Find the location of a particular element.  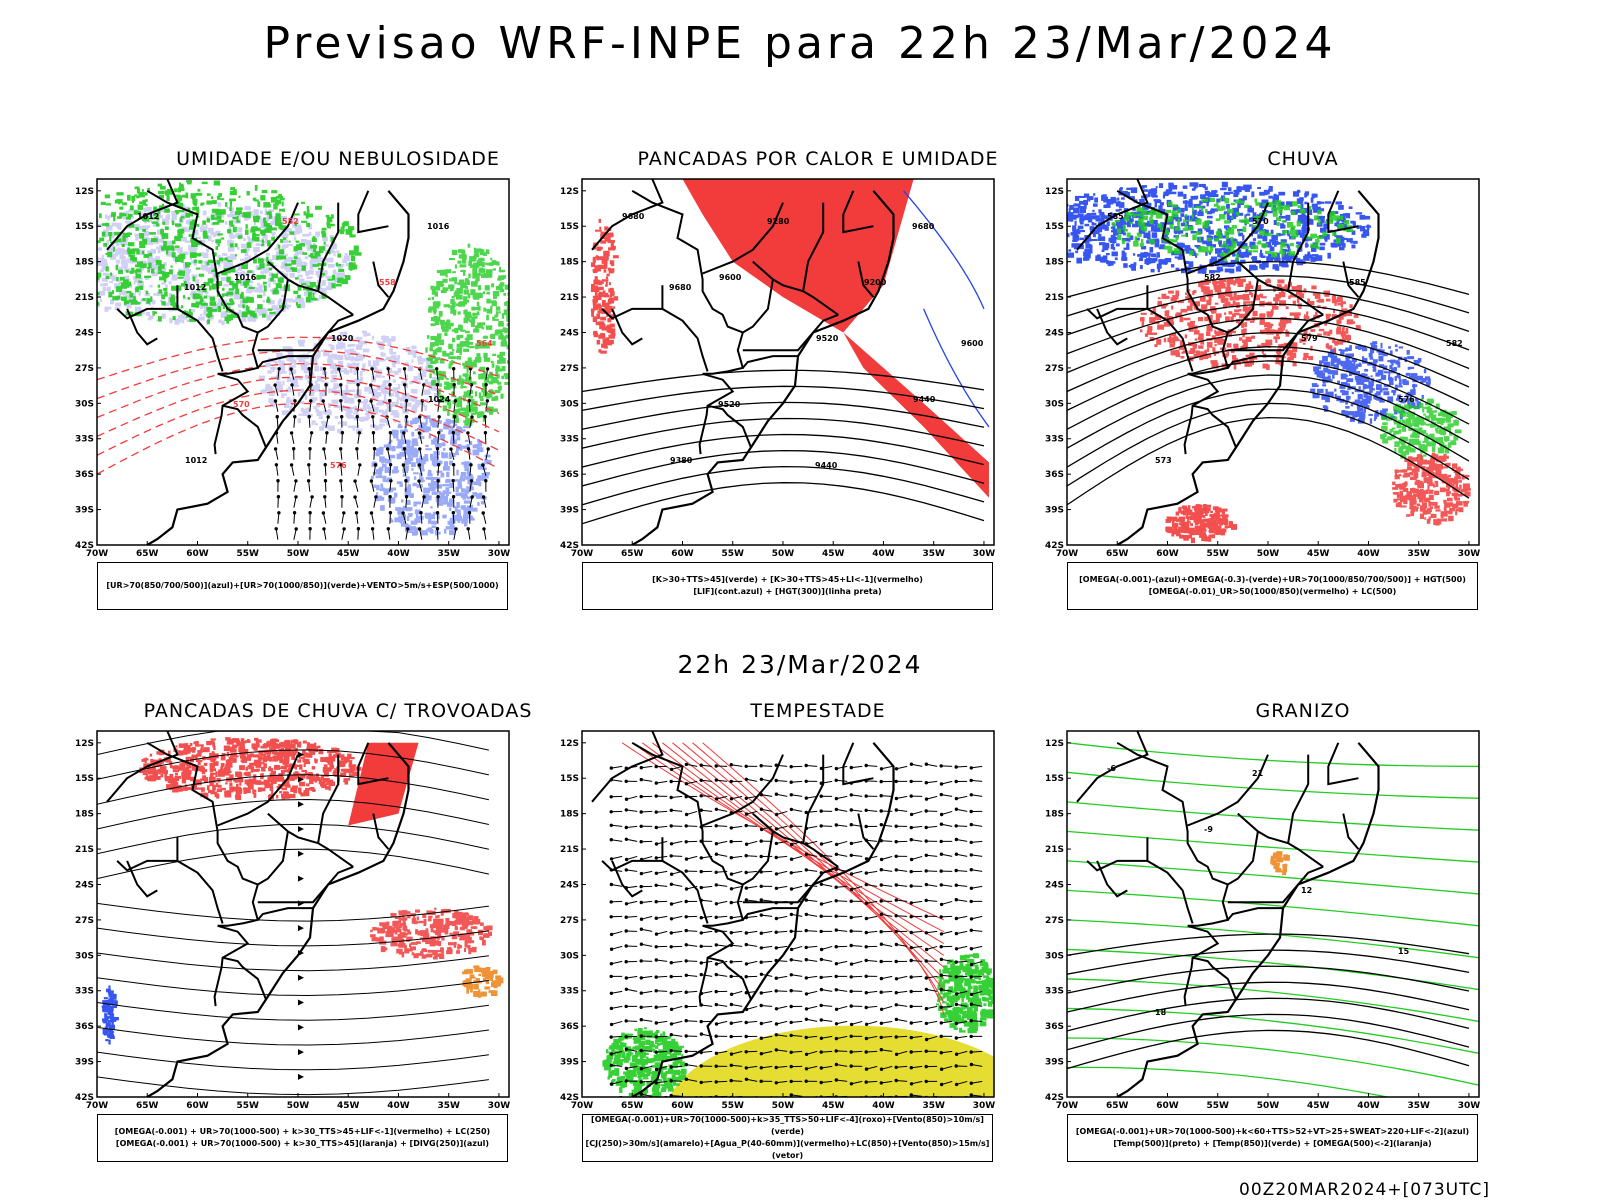

contour-label: -6 is located at coordinates (1111, 768).